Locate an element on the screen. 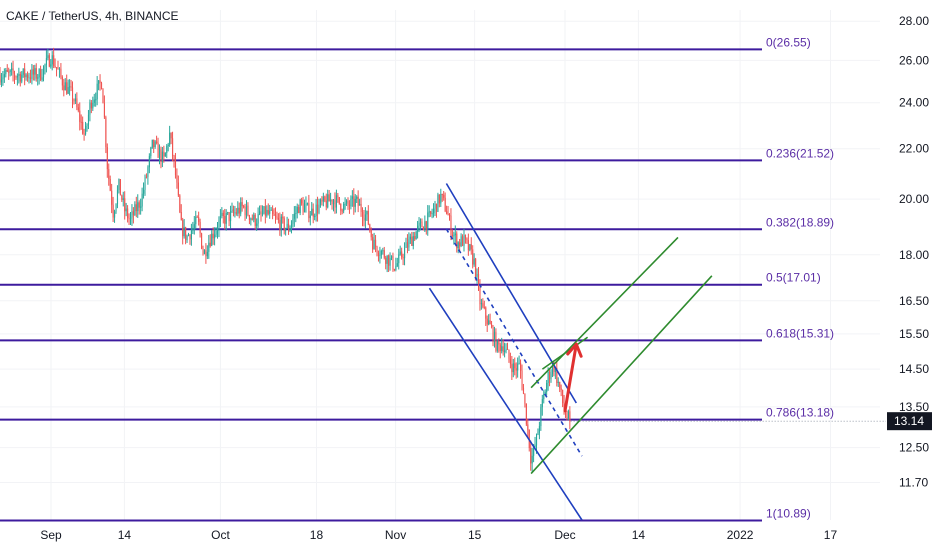 The image size is (932, 550). x-tick-label: Oct is located at coordinates (220, 535).